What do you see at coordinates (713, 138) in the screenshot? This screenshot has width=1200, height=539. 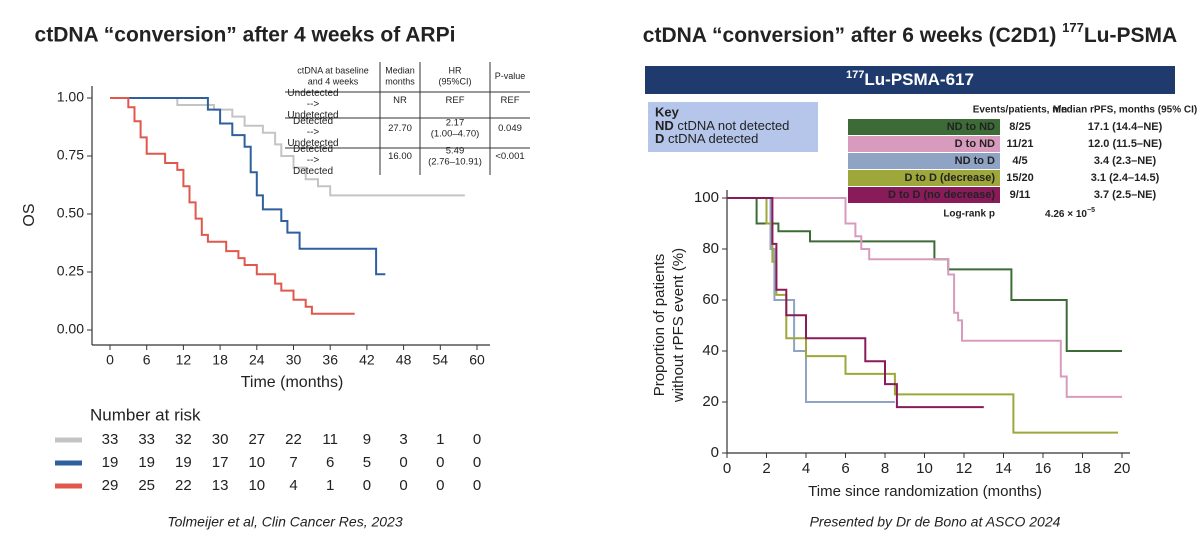 I see `key-text: ctDNA detected` at bounding box center [713, 138].